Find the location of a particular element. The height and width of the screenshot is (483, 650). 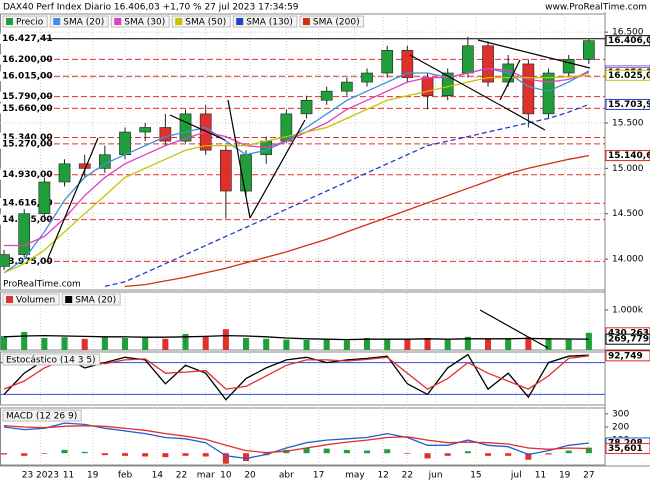

legend-item: MACD (12 26 9) is located at coordinates (42, 415).